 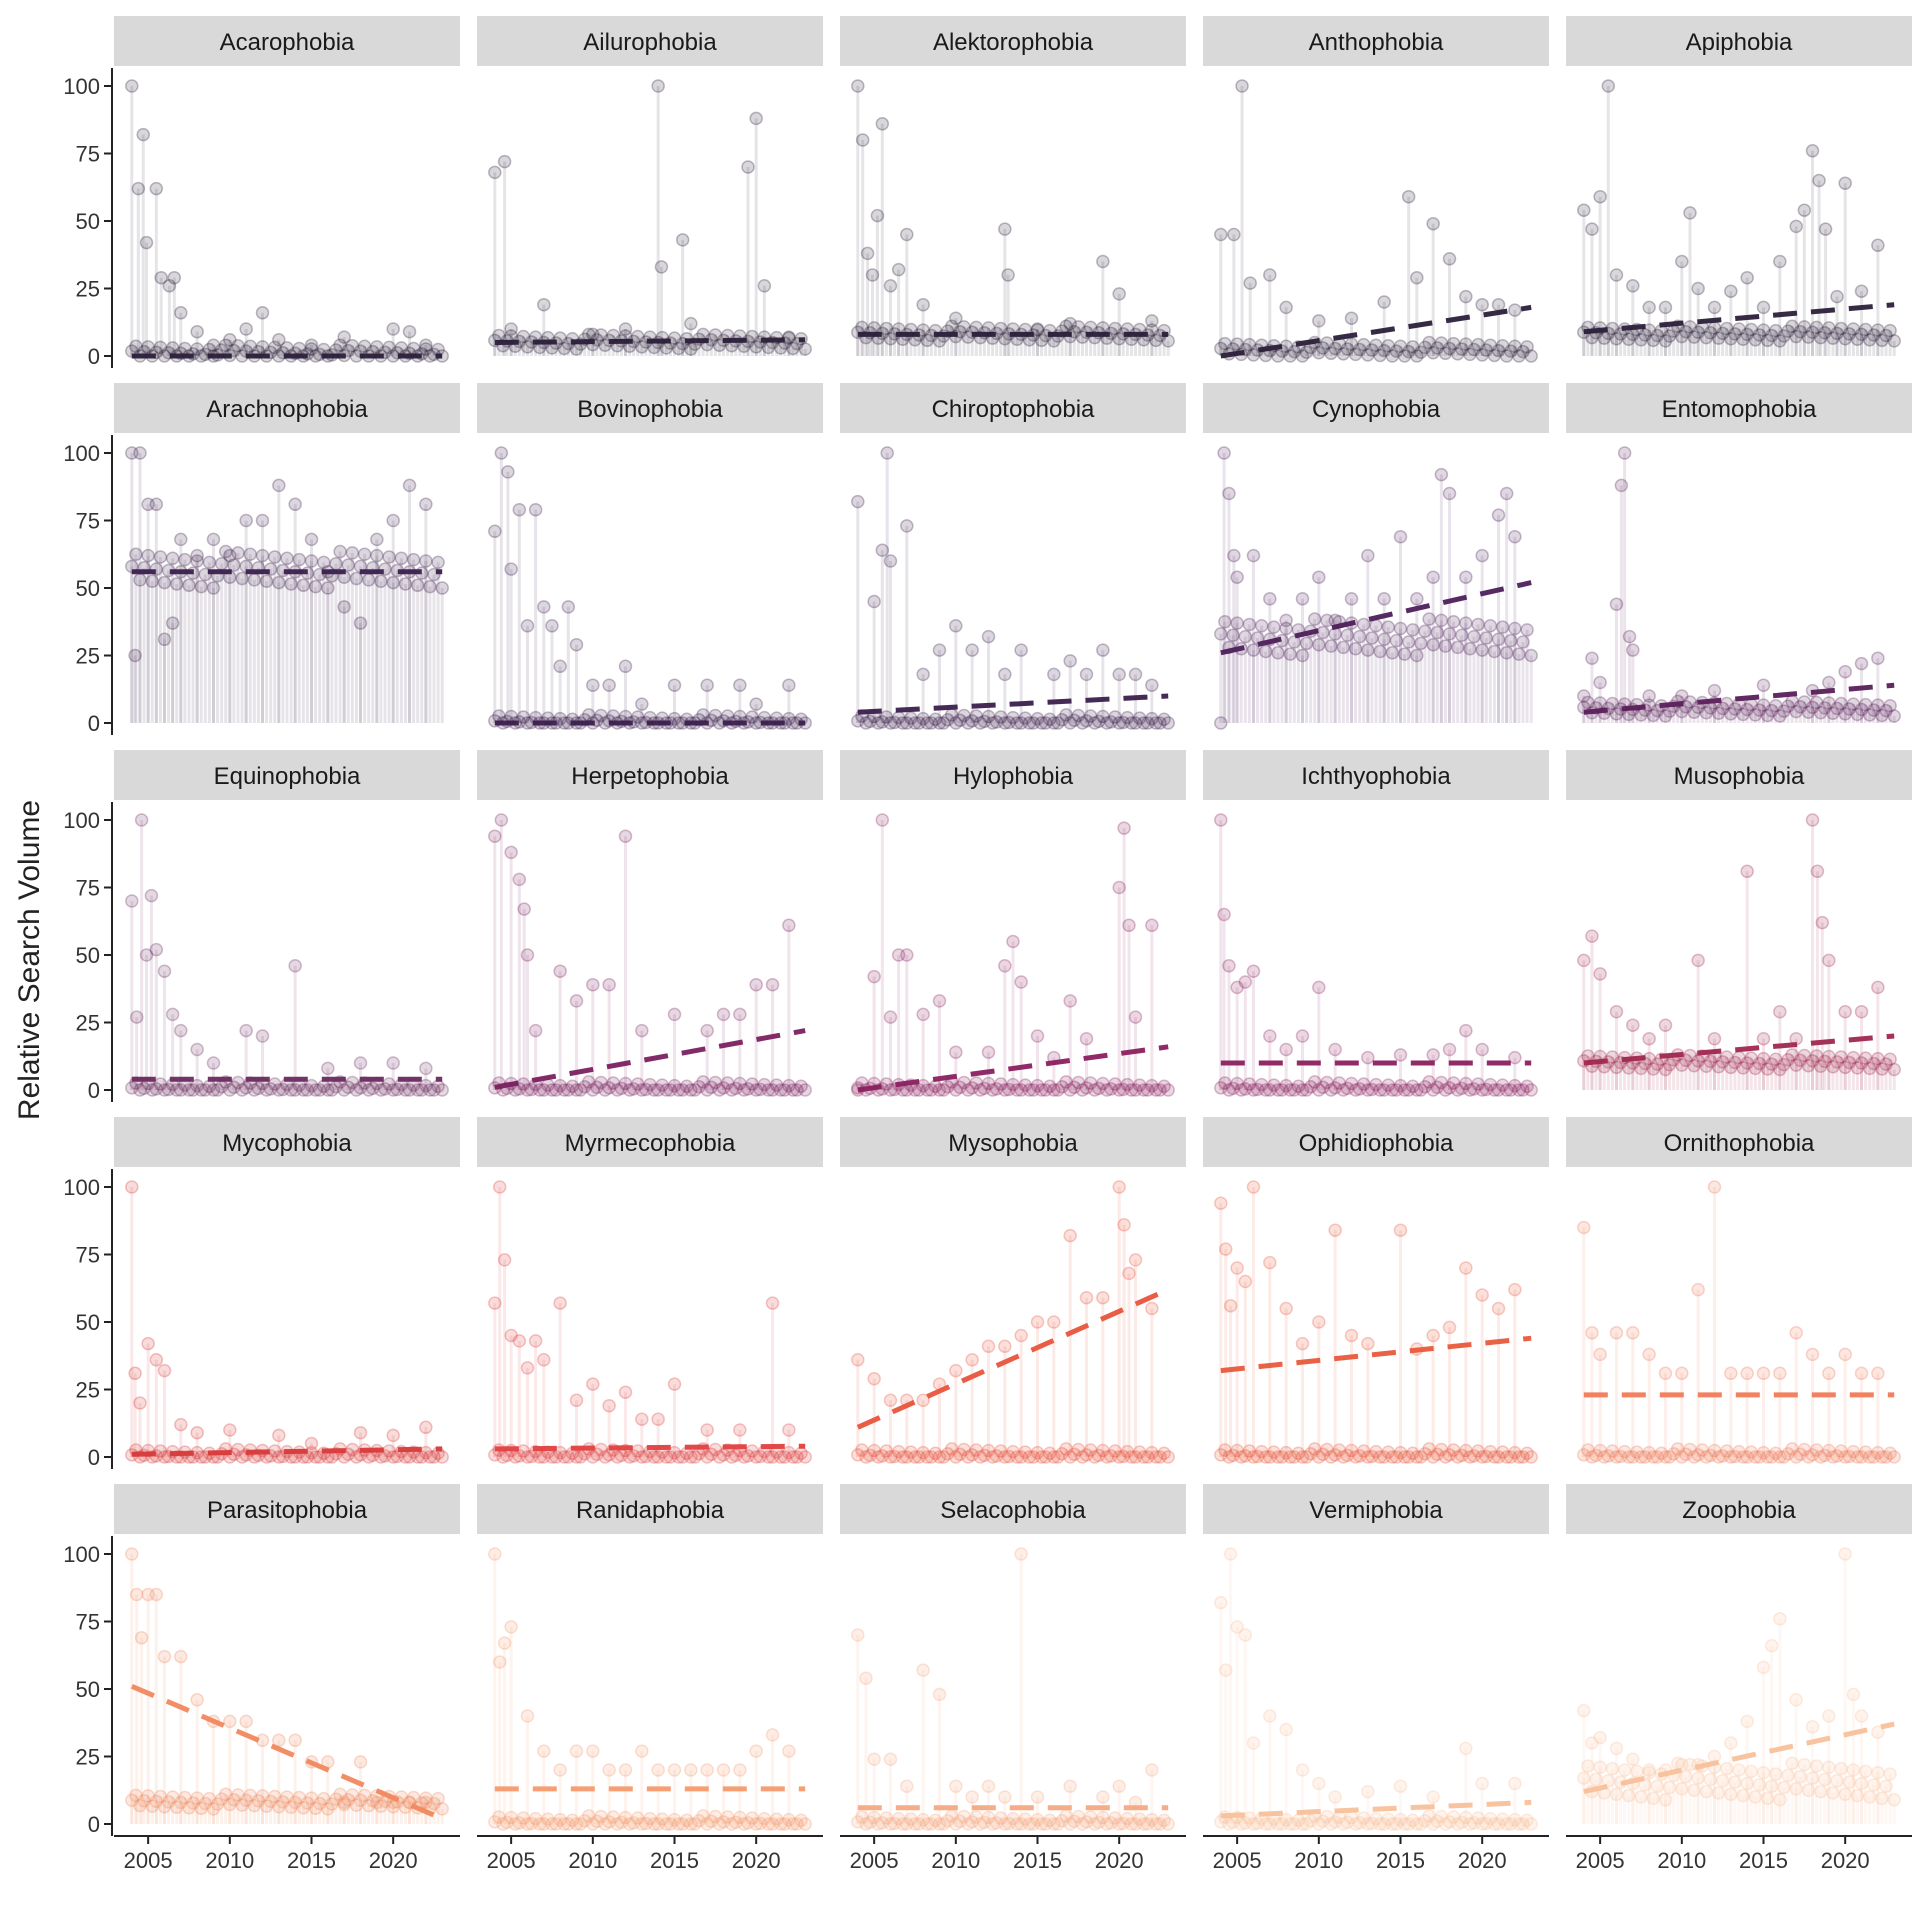 I want to click on facet-musophobia: Musophobia, so click(x=1739, y=920).